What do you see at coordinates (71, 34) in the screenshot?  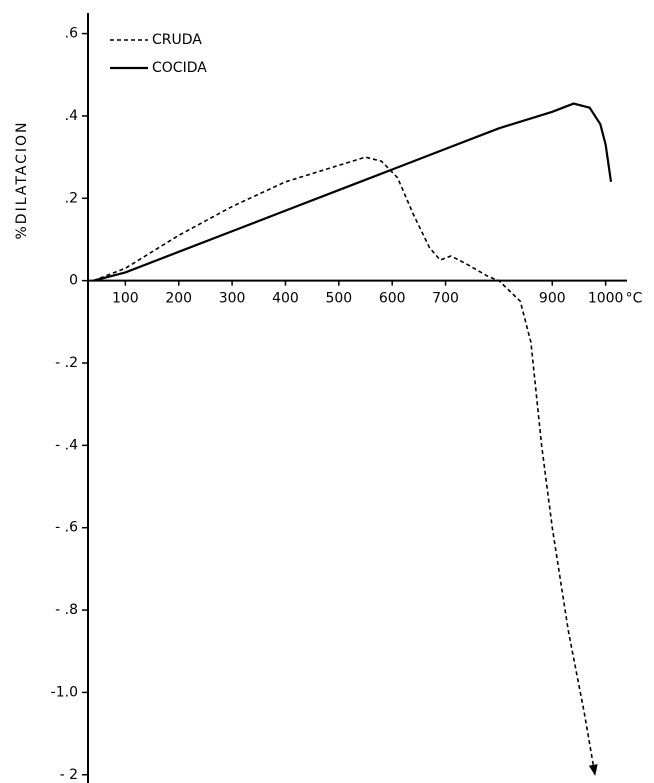 I see `y-tick-label: .6` at bounding box center [71, 34].